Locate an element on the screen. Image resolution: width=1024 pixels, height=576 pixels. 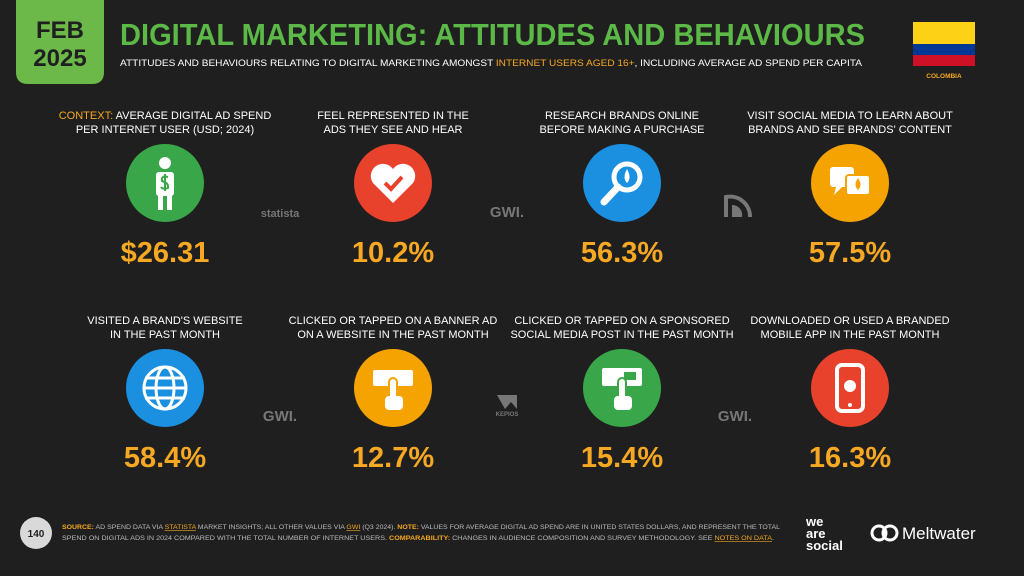
card-label-line: CLICKED OR TAPPED ON A SPONSORED is located at coordinates (621, 321).